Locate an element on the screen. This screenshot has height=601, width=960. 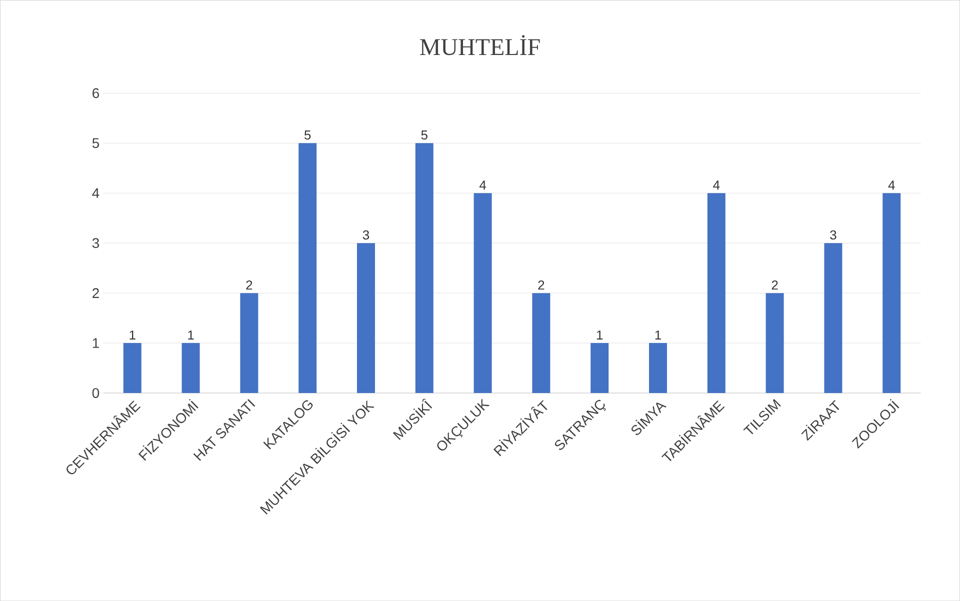
y-tick-label: 6 is located at coordinates (96, 93).